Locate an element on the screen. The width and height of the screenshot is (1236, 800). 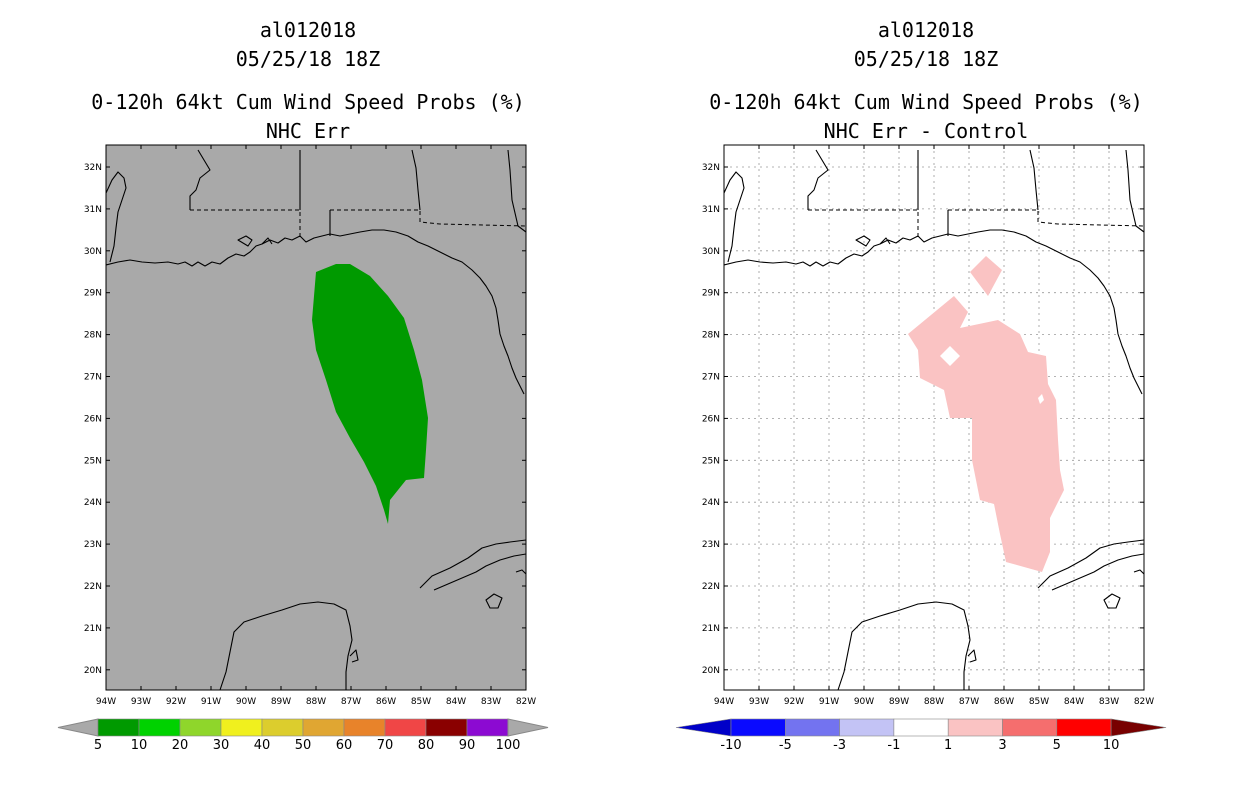
colorbar-label: 60 is located at coordinates (344, 745).